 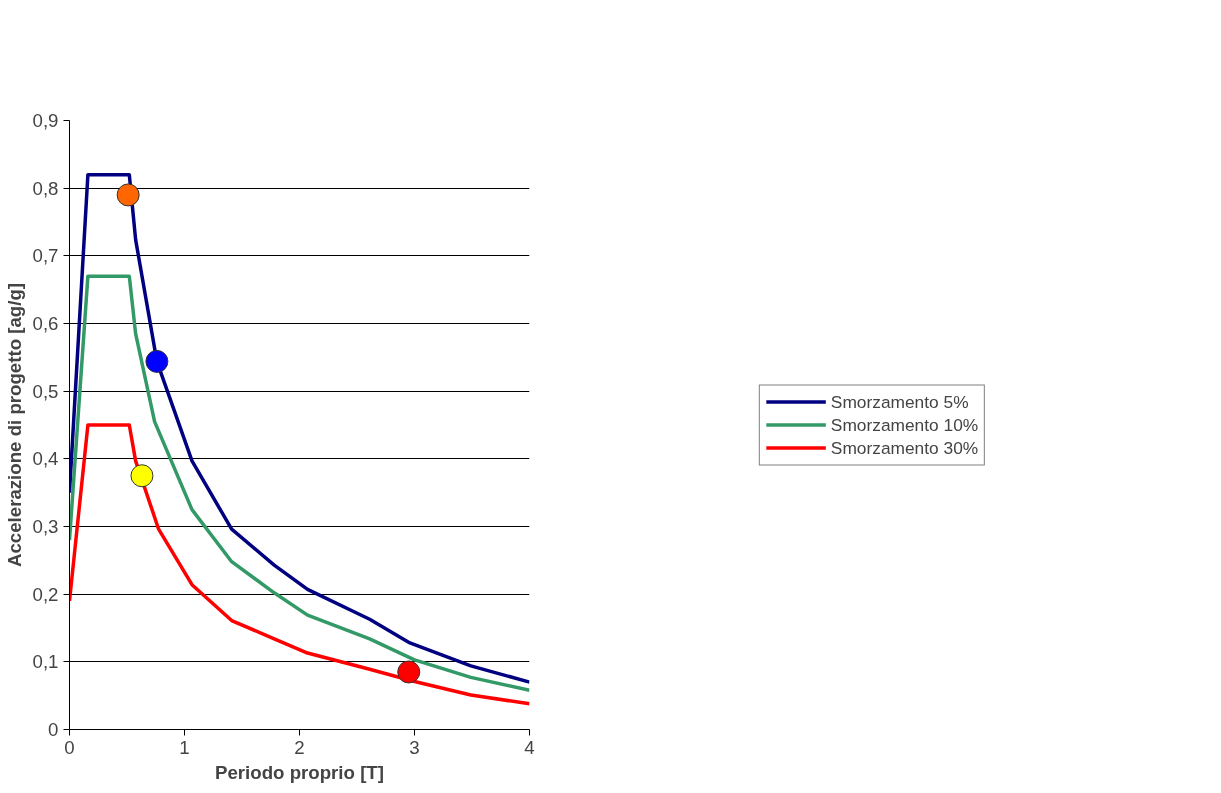 What do you see at coordinates (45, 459) in the screenshot?
I see `y-tick-label: 0,4` at bounding box center [45, 459].